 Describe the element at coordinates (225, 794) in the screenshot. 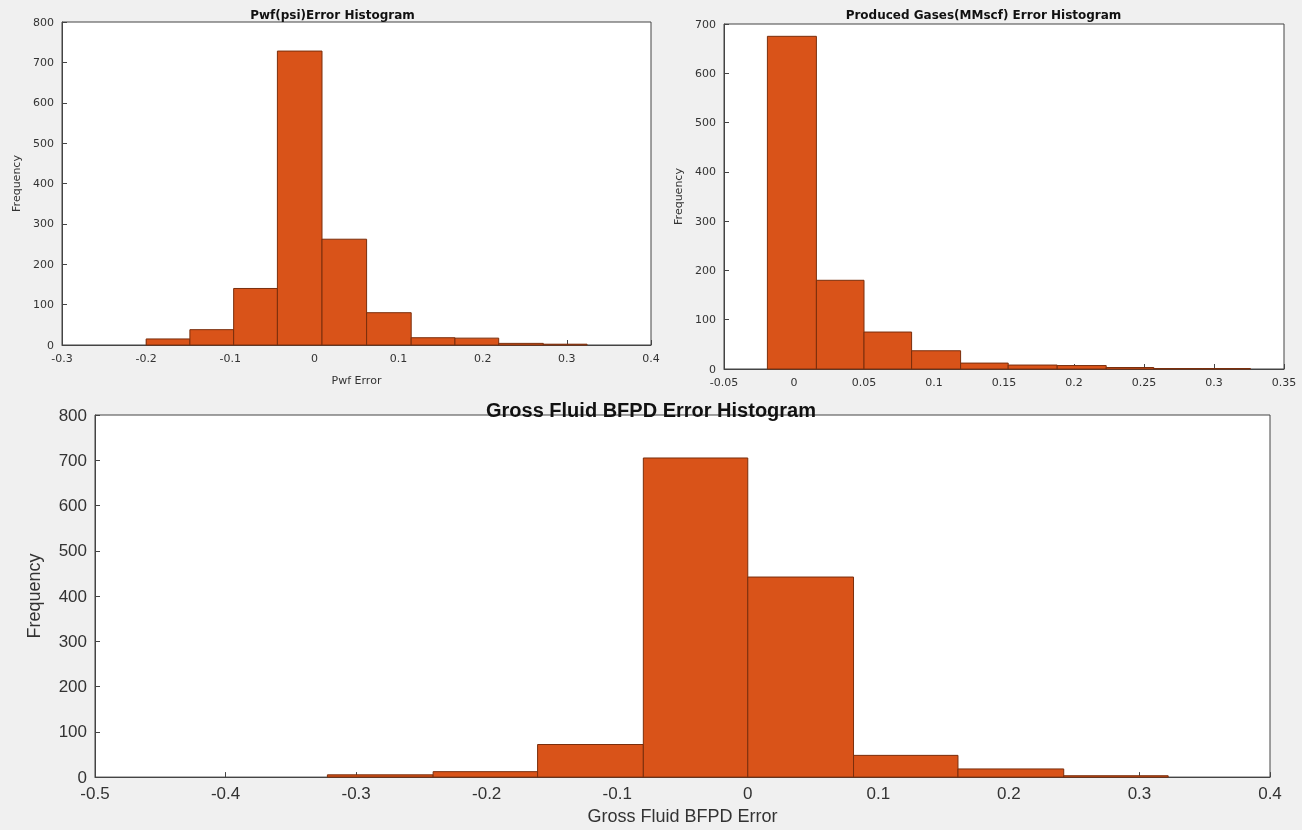

I see `x-tick-label: -0.4` at that location.